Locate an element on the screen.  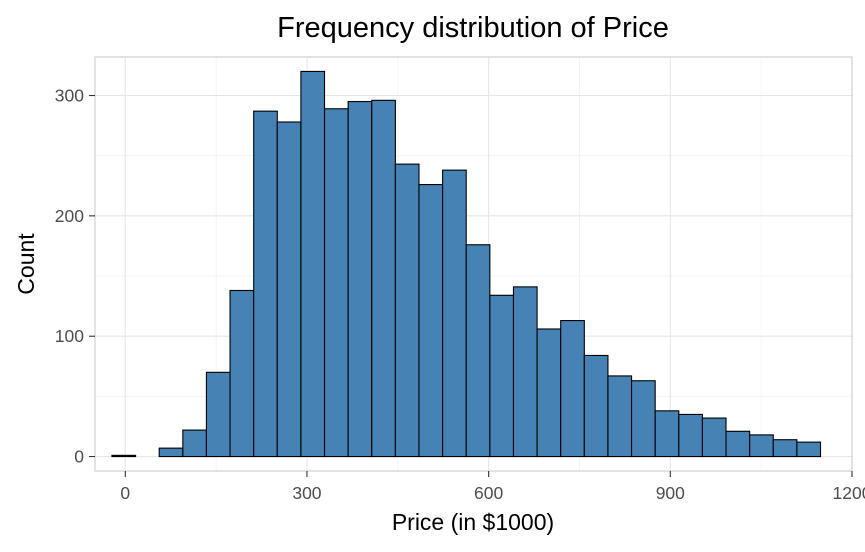
x-tick-label: 0 is located at coordinates (125, 493).